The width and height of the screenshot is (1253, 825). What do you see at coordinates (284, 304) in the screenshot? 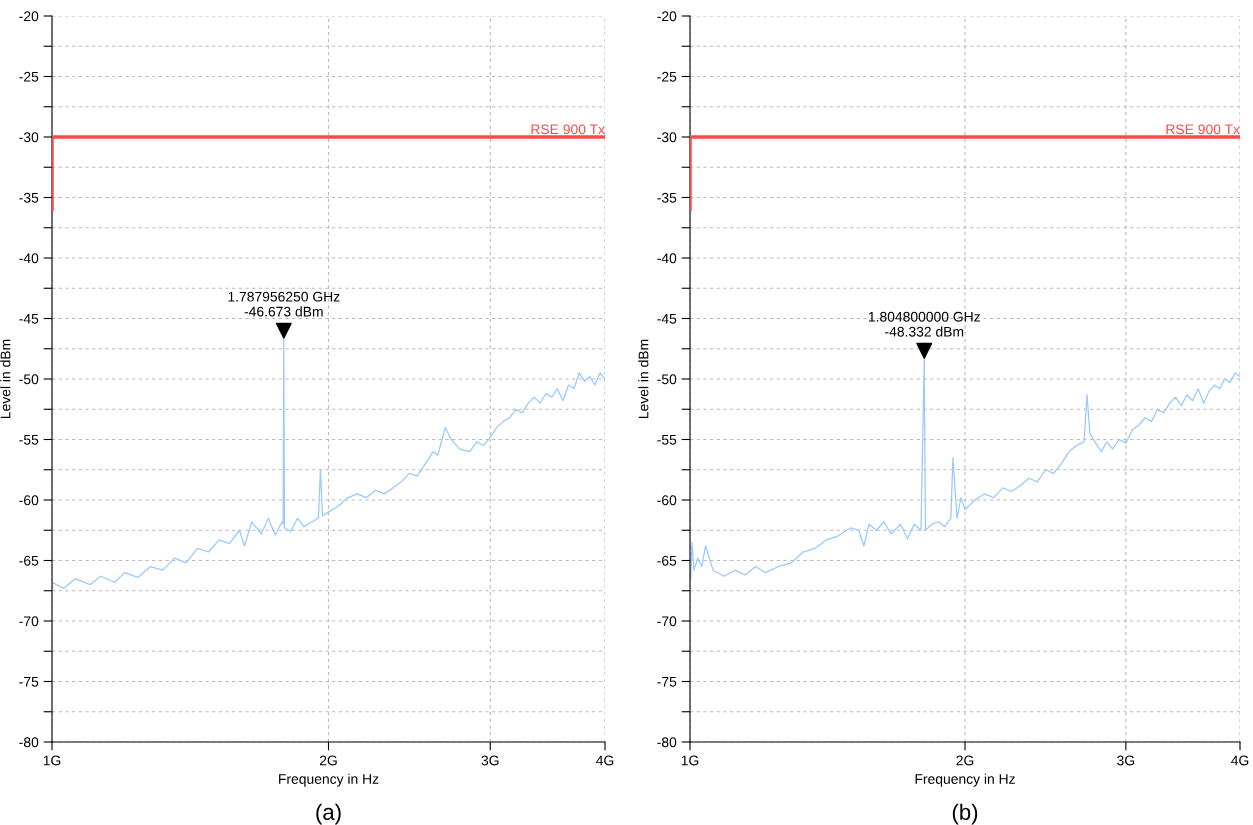
I see `annotation: 1.787956250 GHz -46.673 dBm` at bounding box center [284, 304].